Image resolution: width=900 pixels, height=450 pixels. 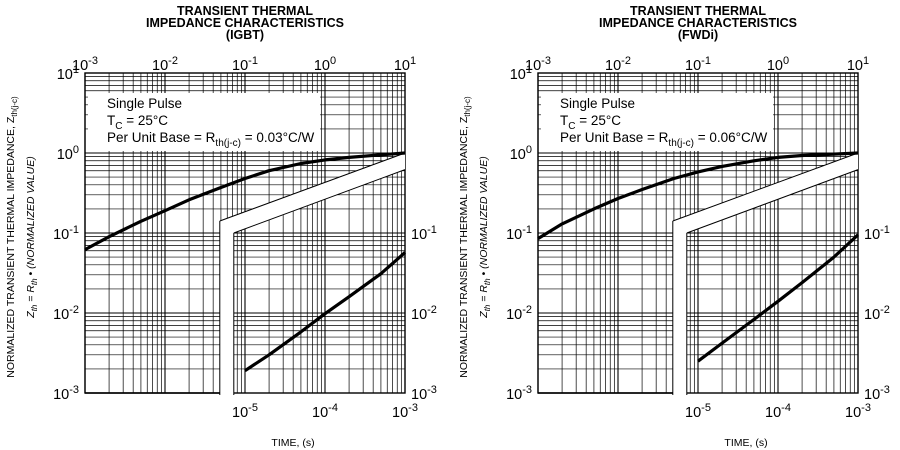 What do you see at coordinates (173, 61) in the screenshot?
I see `top-x-tick-label-exponent: -2` at bounding box center [173, 61].